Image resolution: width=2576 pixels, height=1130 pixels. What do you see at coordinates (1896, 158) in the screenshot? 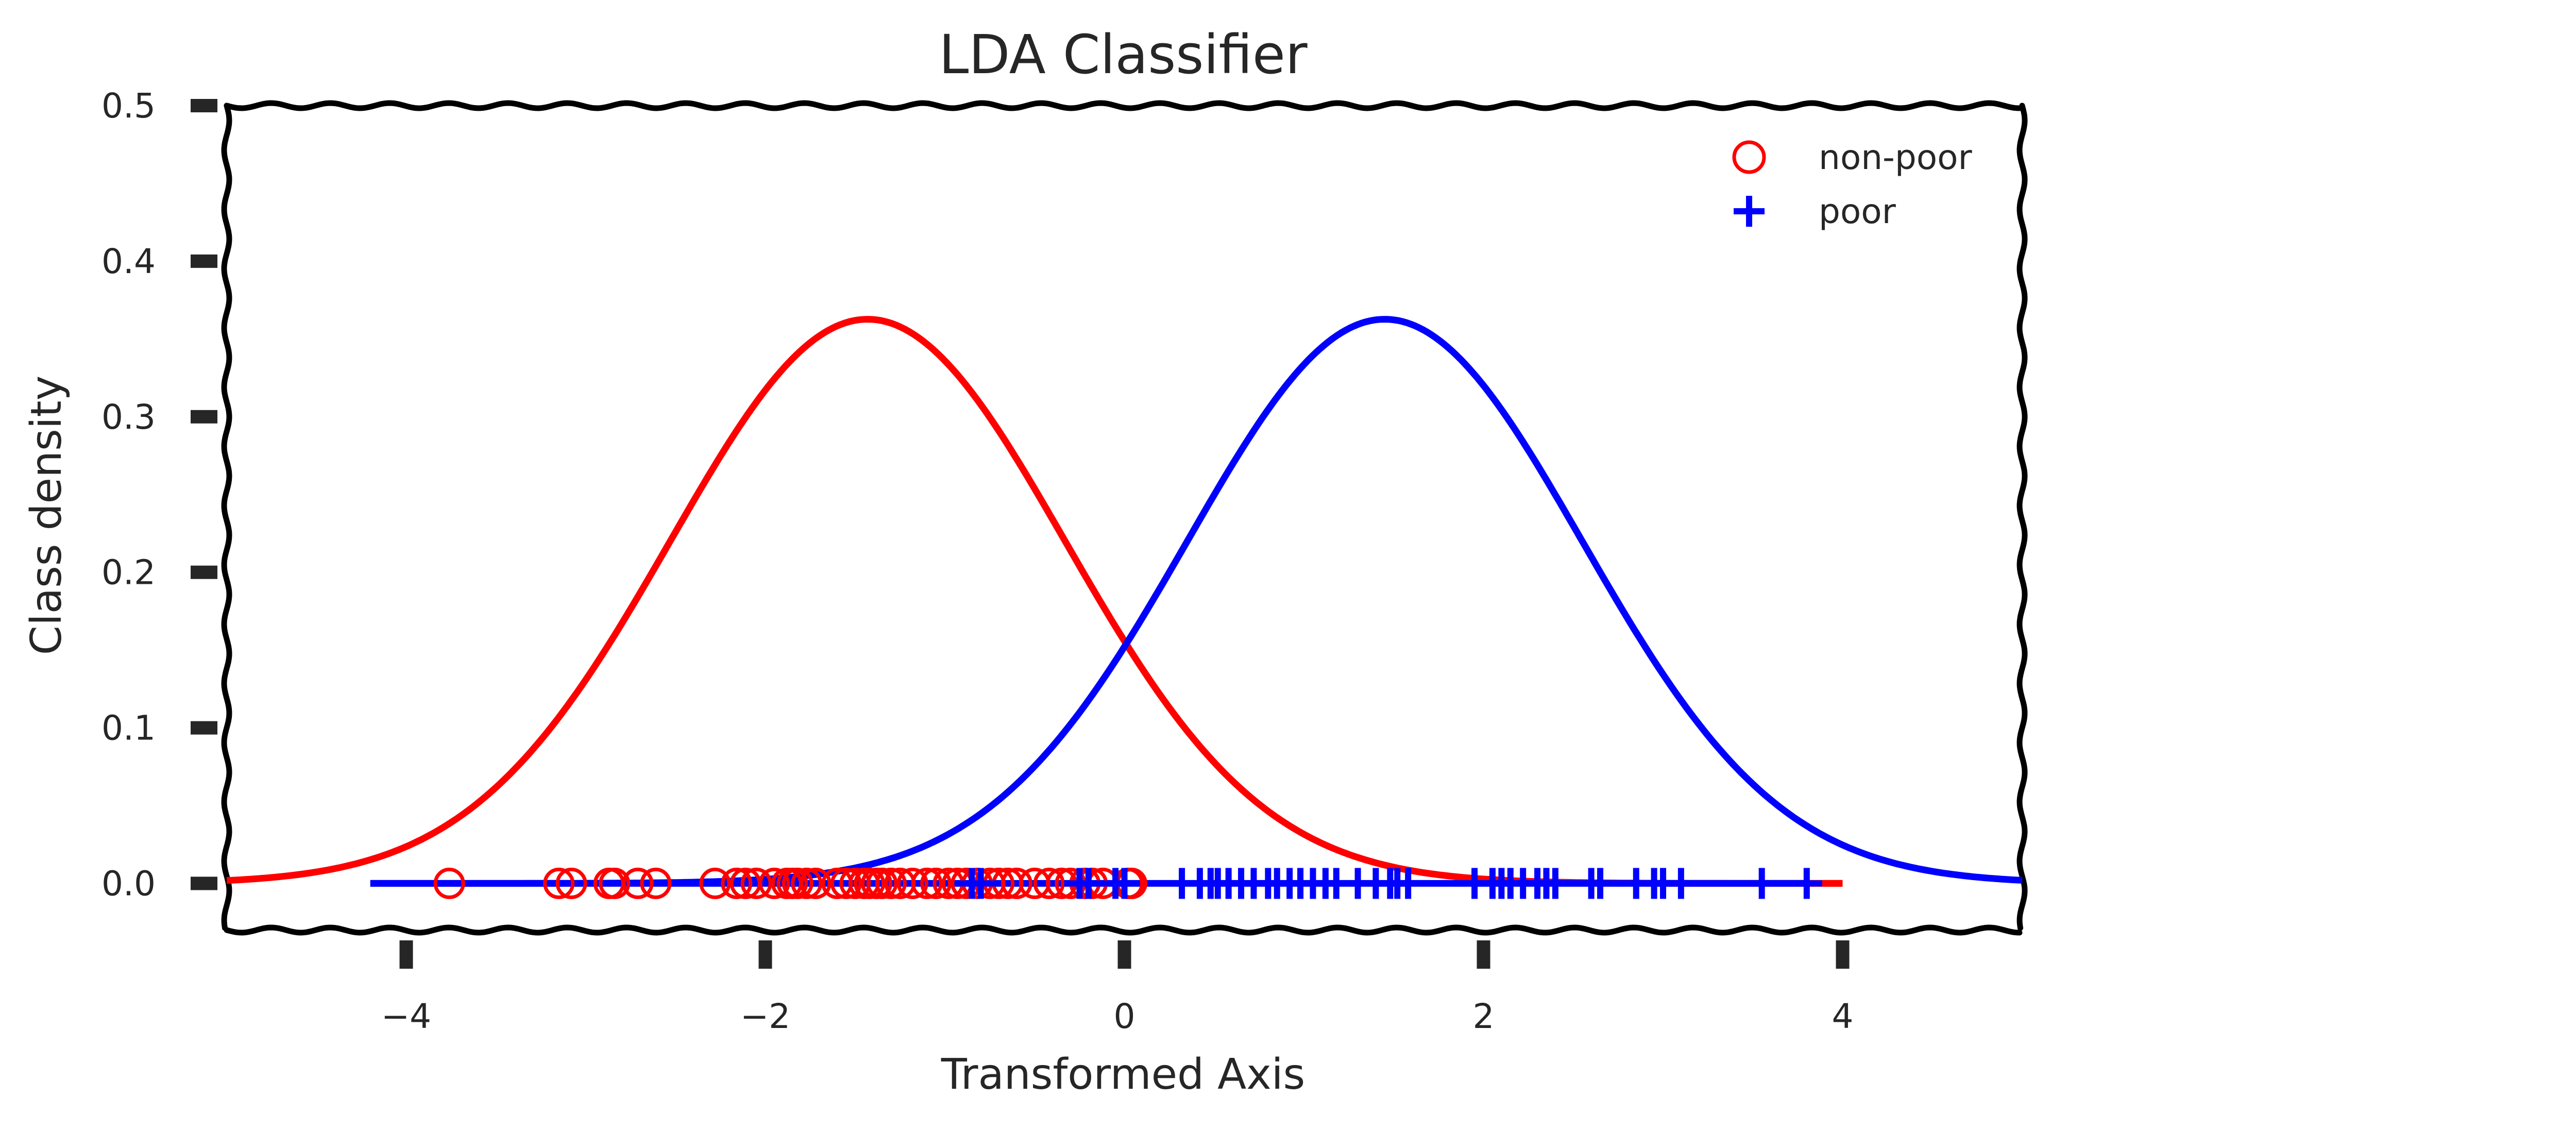
I see `legend-label-non-poor: non-poor` at bounding box center [1896, 158].